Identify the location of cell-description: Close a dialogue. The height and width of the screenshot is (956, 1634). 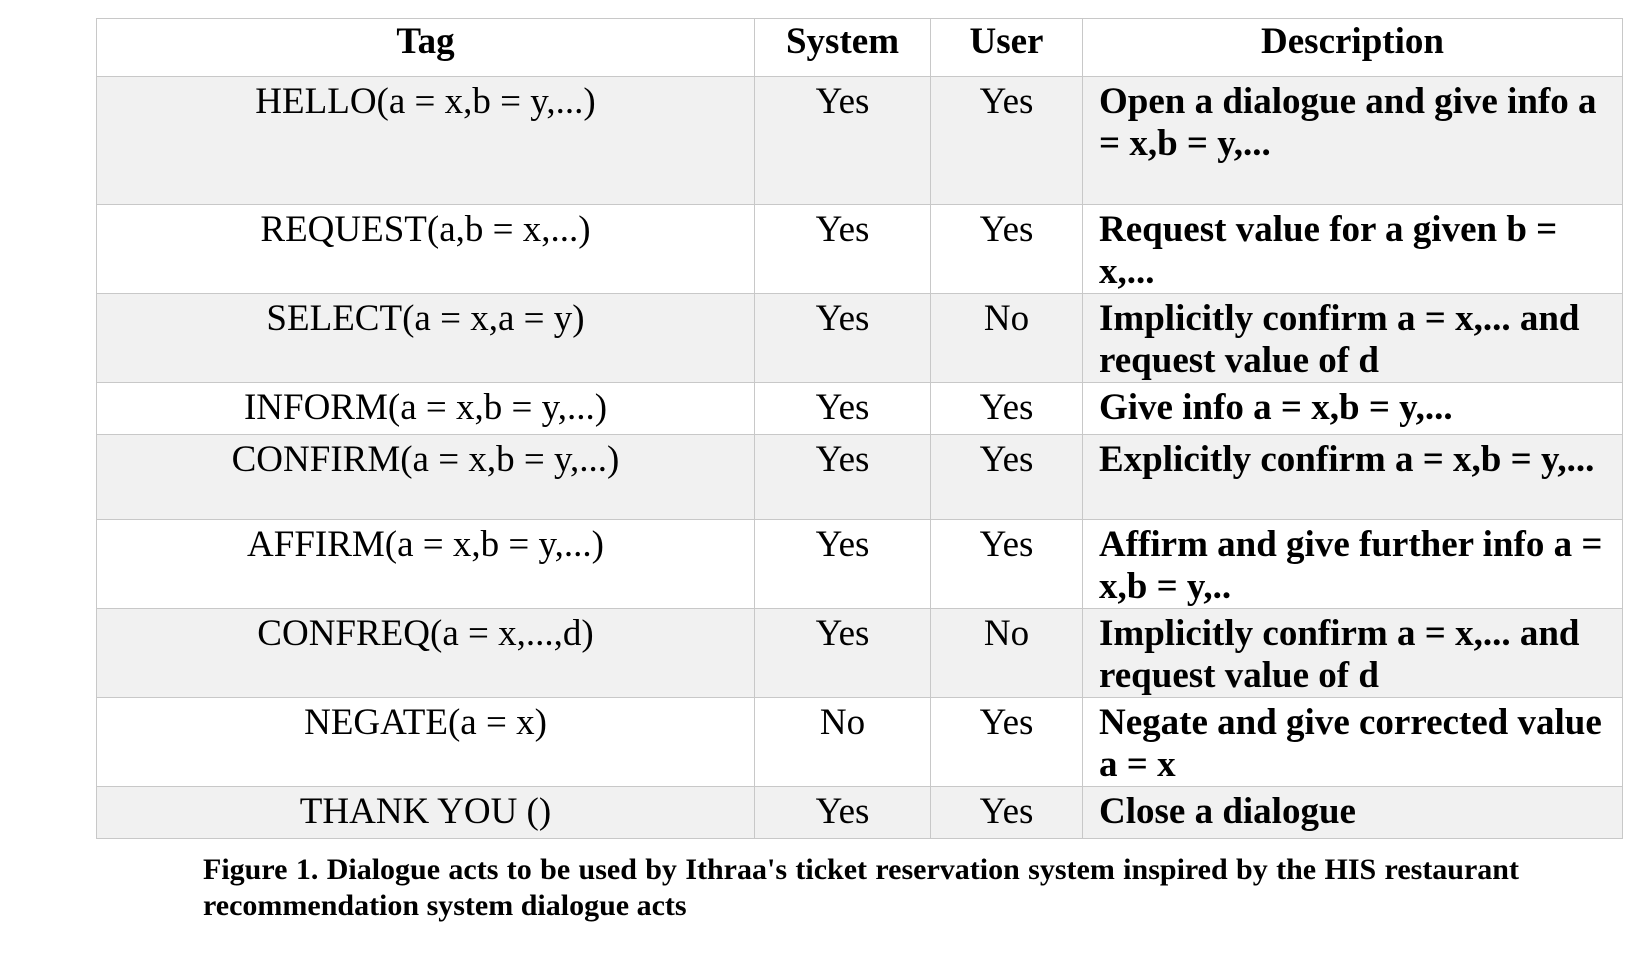
(1352, 812).